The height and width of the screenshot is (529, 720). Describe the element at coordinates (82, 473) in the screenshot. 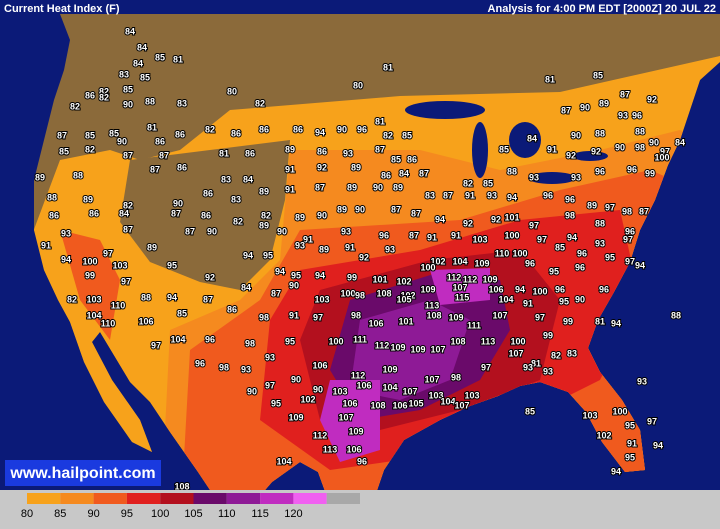

I see `watermark: www.hailpoint.com` at that location.